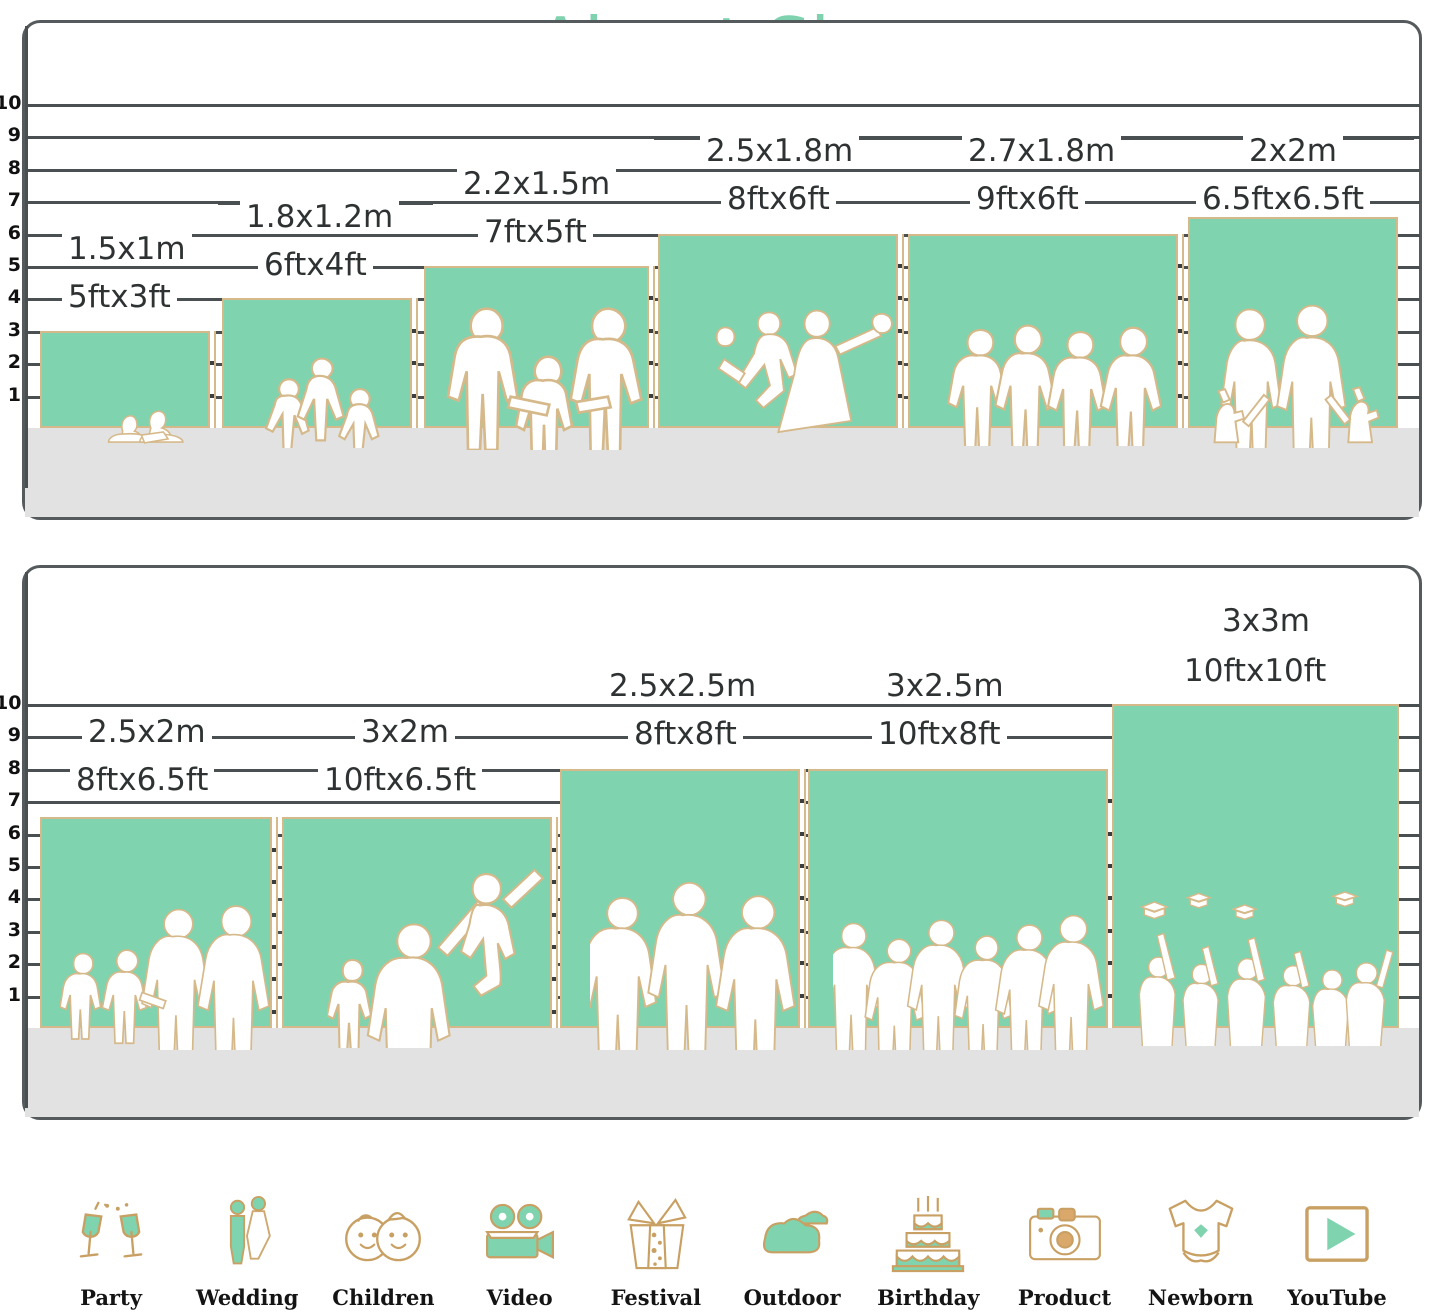 The width and height of the screenshot is (1445, 1314). I want to click on board-size-metric: 2.5x2m, so click(147, 732).